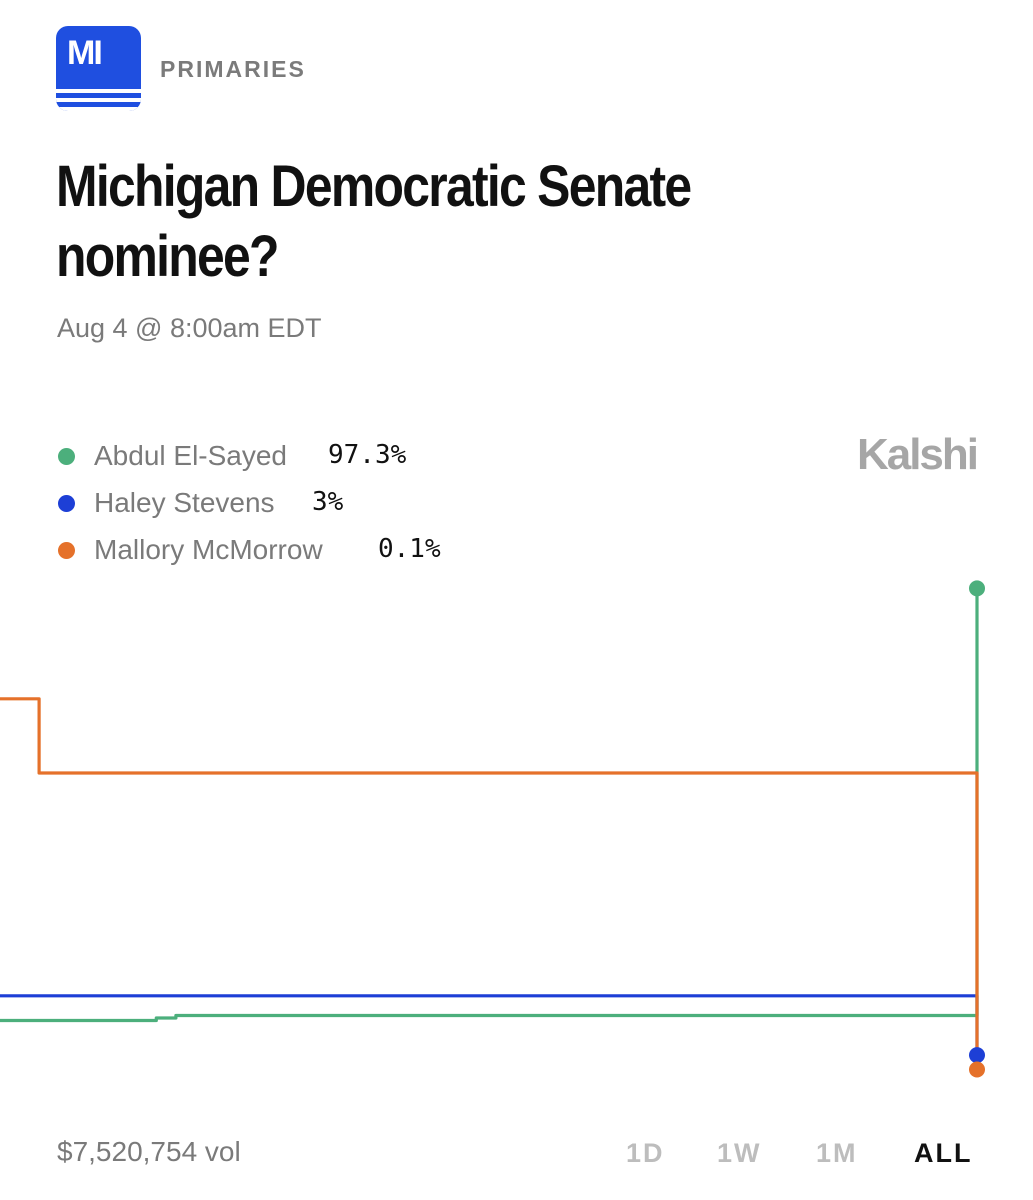 The image size is (1033, 1200). I want to click on category-label: PRIMARIES, so click(233, 69).